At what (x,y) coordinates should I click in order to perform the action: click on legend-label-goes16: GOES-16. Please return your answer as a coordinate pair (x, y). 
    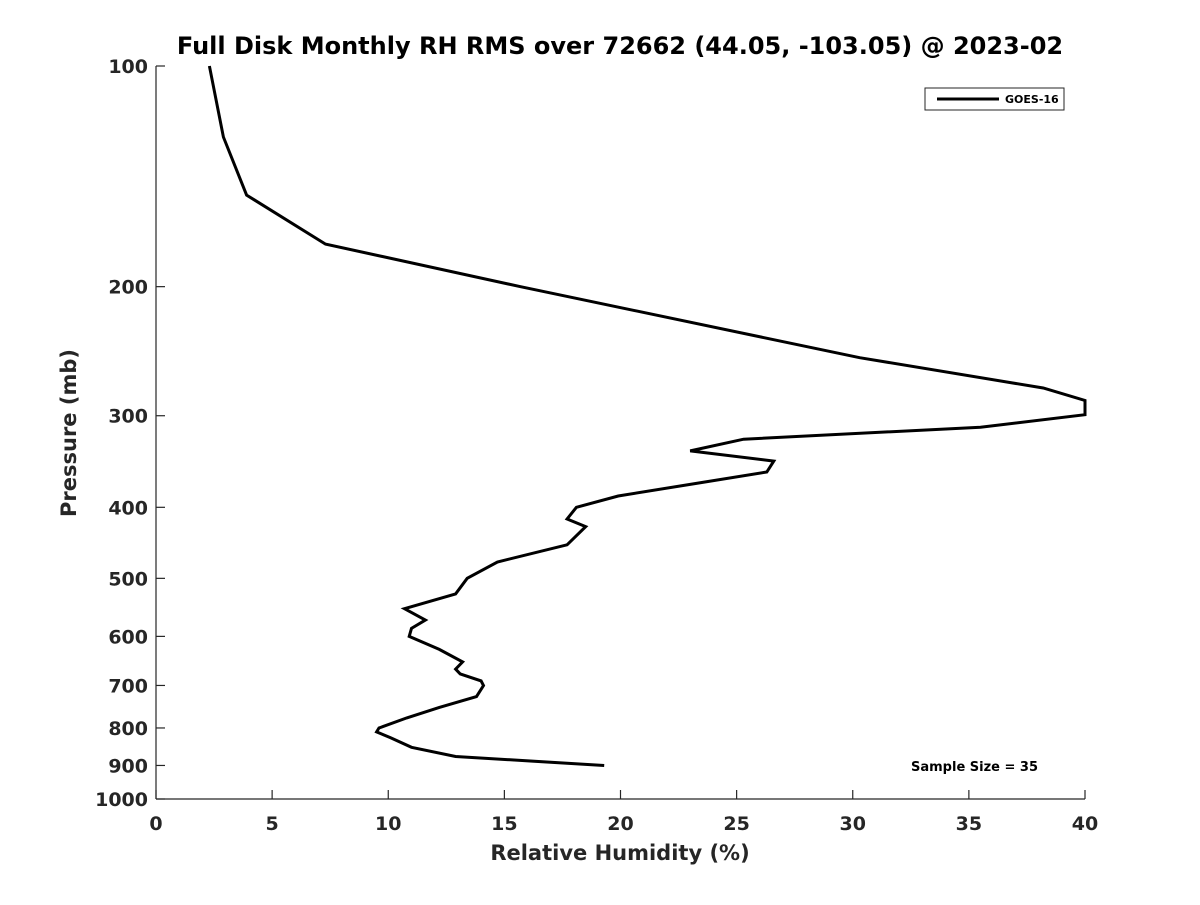
    Looking at the image, I should click on (1032, 99).